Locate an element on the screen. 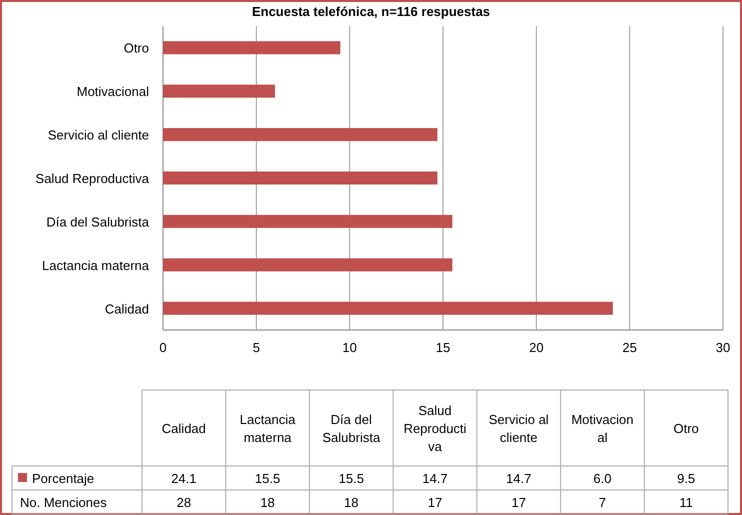 This screenshot has height=515, width=742. x-tick-label: 30 is located at coordinates (723, 347).